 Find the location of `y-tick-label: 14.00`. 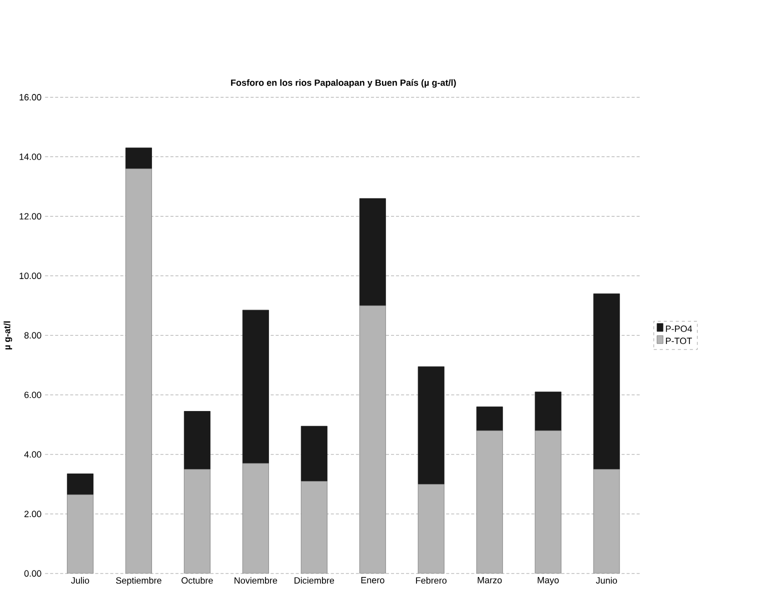

y-tick-label: 14.00 is located at coordinates (31, 157).